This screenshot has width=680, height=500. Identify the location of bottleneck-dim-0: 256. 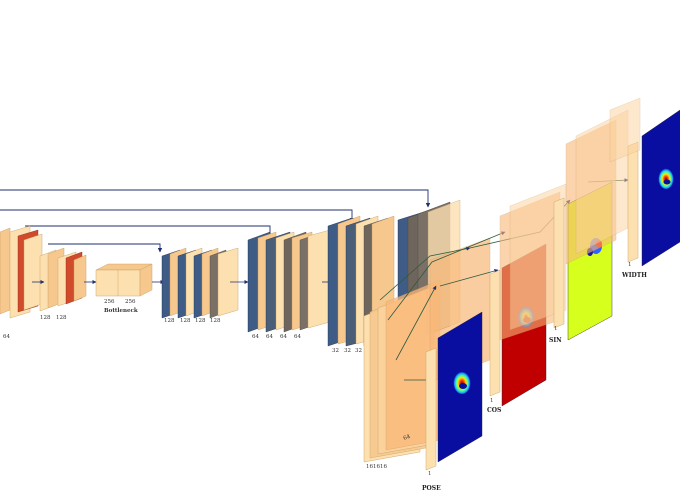
(109, 302).